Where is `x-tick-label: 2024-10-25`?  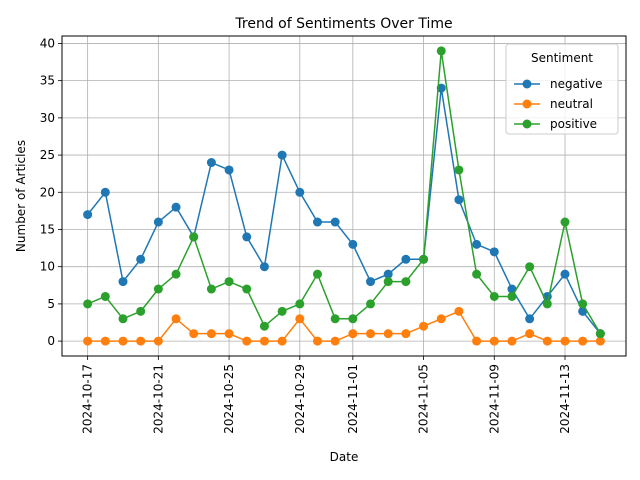 x-tick-label: 2024-10-25 is located at coordinates (229, 399).